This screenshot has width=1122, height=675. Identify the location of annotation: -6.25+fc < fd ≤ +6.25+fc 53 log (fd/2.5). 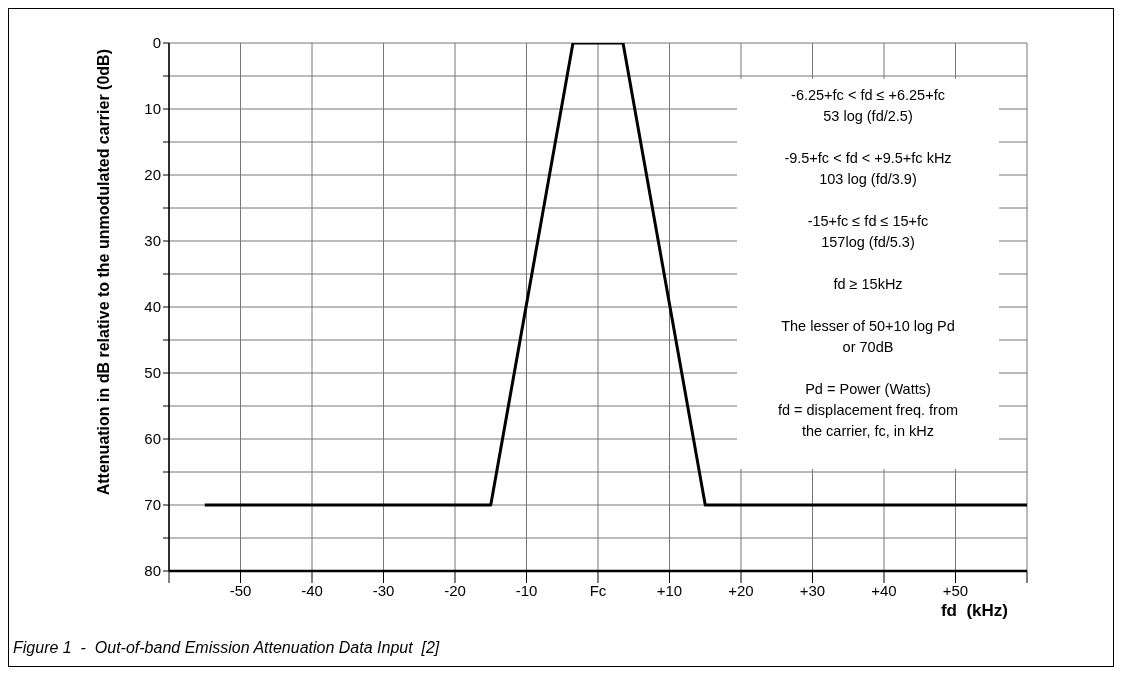
(868, 106).